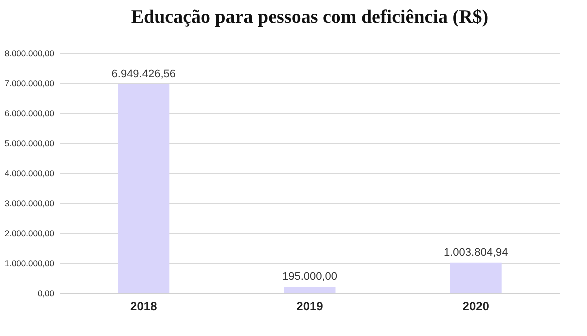 The image size is (587, 336). What do you see at coordinates (310, 277) in the screenshot?
I see `data-label: 195.000,00` at bounding box center [310, 277].